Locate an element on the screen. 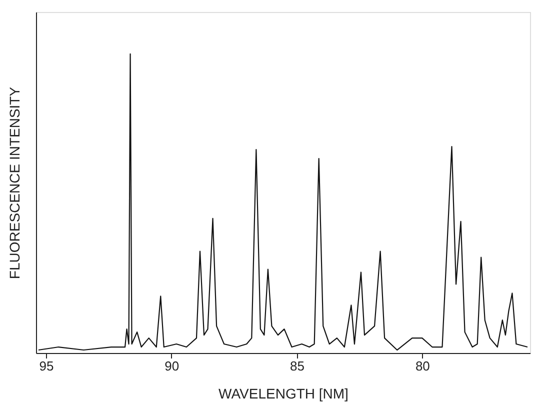 This screenshot has height=407, width=536. x-tick-label: 95 is located at coordinates (46, 366).